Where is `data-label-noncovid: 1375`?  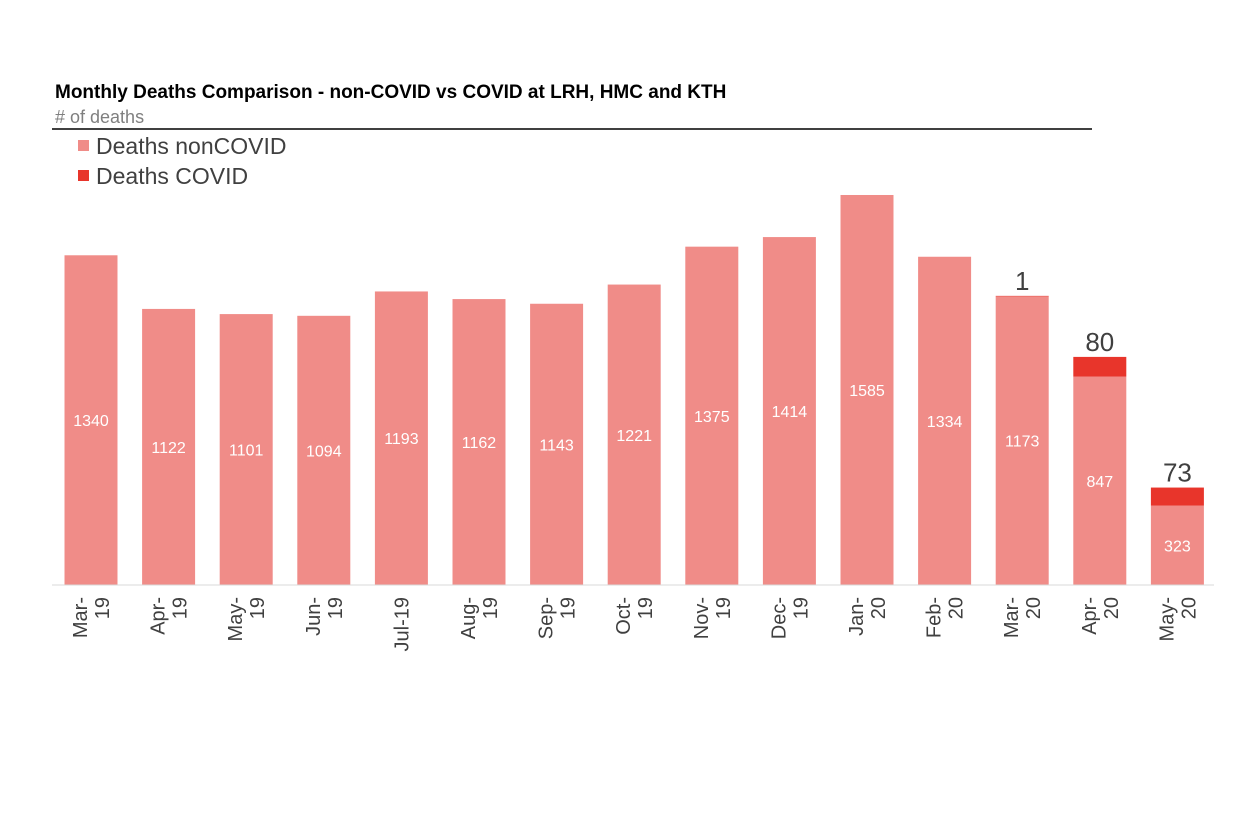
data-label-noncovid: 1375 is located at coordinates (712, 417).